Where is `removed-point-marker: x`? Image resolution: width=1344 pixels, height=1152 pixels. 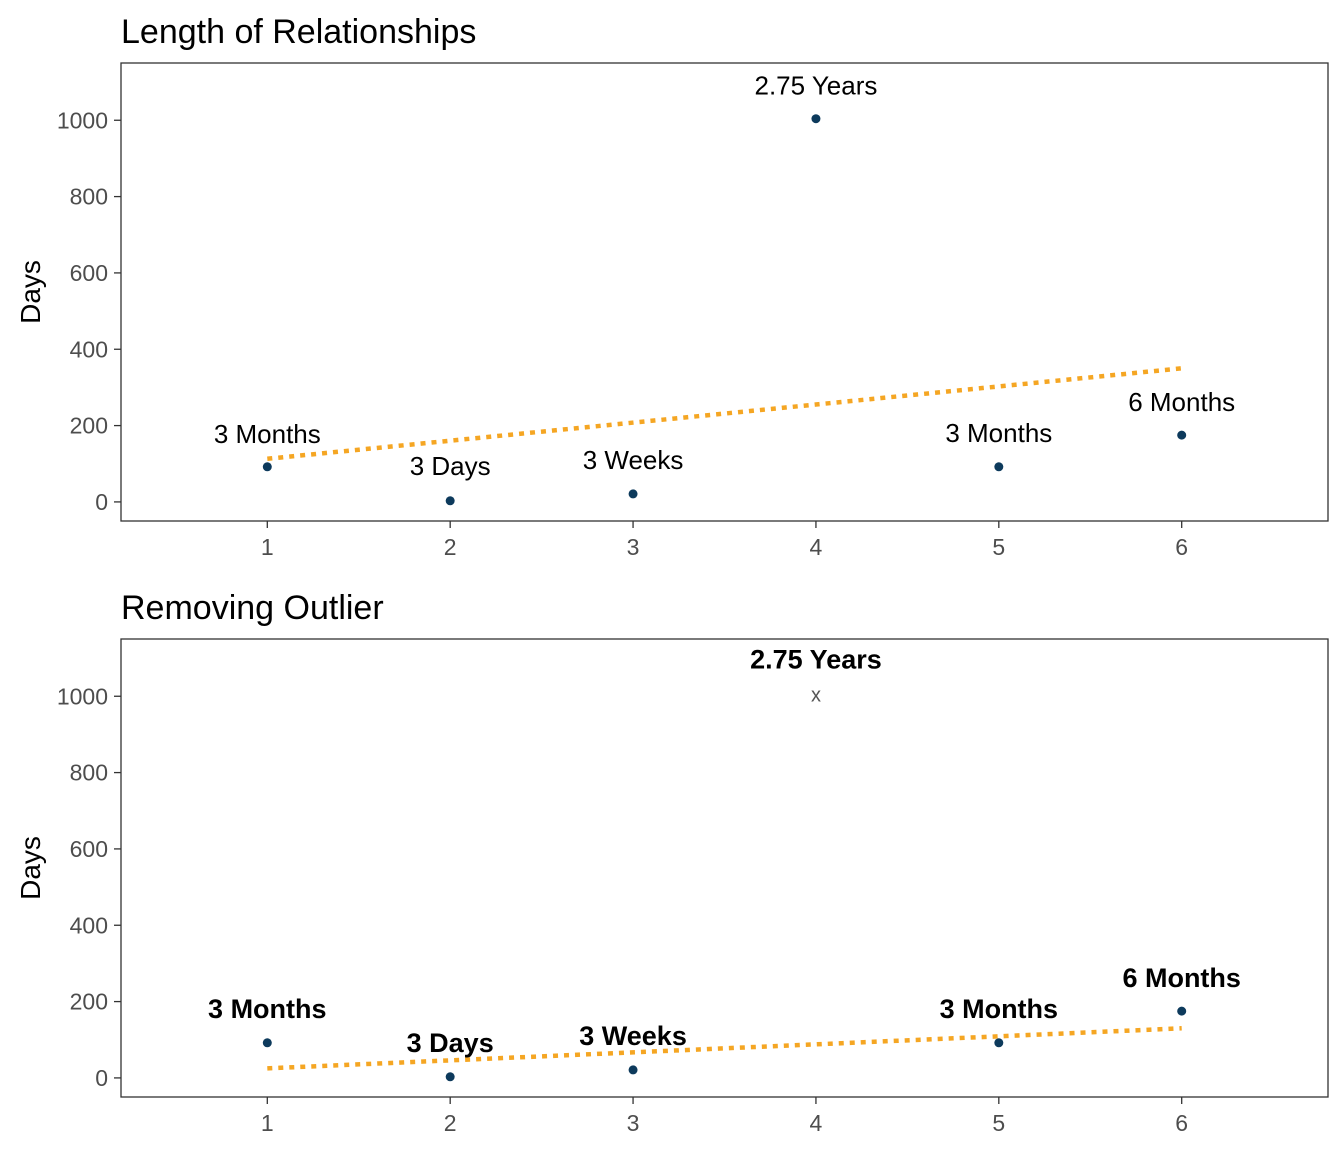 removed-point-marker: x is located at coordinates (816, 696).